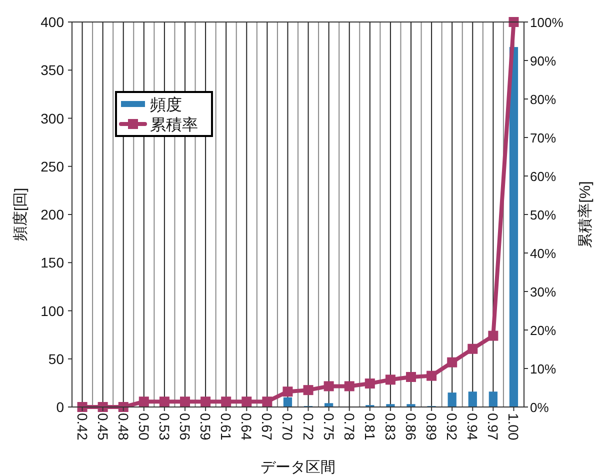 This screenshot has height=475, width=605. Describe the element at coordinates (543, 292) in the screenshot. I see `y2-tick-label: 30%` at that location.